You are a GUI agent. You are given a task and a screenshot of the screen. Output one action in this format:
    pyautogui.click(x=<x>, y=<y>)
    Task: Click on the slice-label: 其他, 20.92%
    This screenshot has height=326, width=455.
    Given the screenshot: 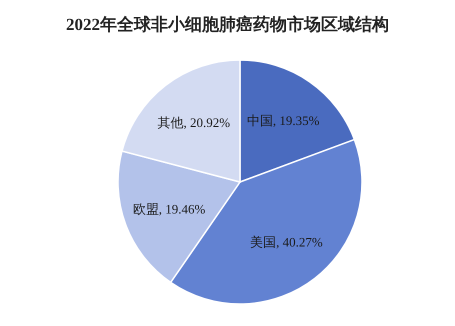 What is the action you would take?
    pyautogui.click(x=193, y=122)
    